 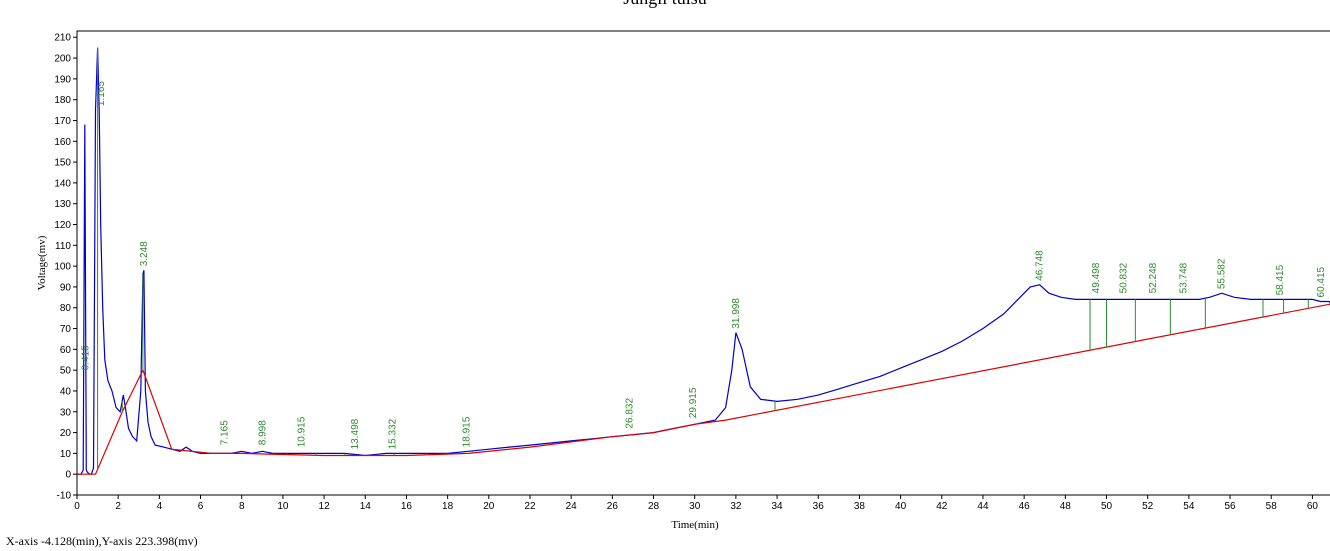 What do you see at coordinates (1189, 506) in the screenshot?
I see `x-tick-label: 54` at bounding box center [1189, 506].